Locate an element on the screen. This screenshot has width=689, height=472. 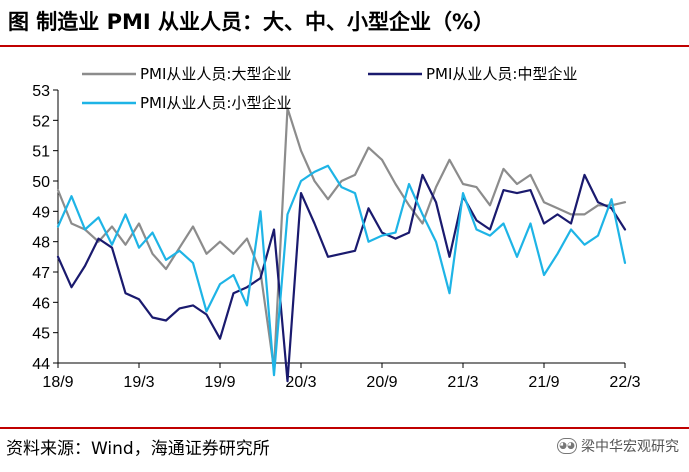
title-divider is located at coordinates (344, 46).